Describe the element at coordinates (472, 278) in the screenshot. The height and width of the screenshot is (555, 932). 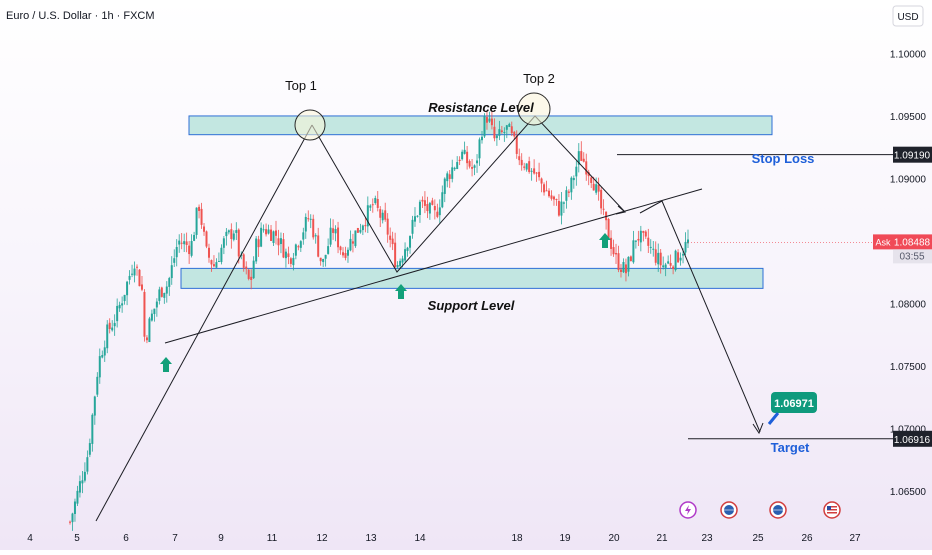
I see `support-zone` at that location.